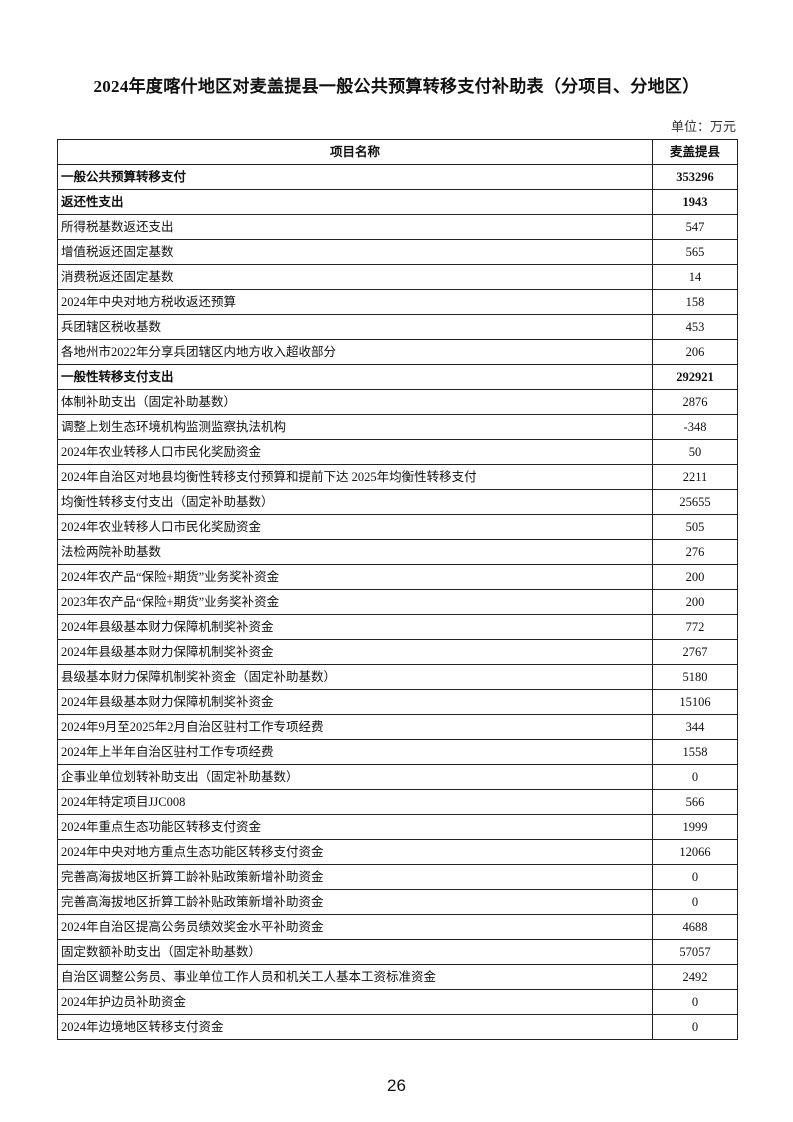 This screenshot has width=793, height=1122. I want to click on table-row: 均衡性转移支付支出（固定补助基数） 25655, so click(397, 502).